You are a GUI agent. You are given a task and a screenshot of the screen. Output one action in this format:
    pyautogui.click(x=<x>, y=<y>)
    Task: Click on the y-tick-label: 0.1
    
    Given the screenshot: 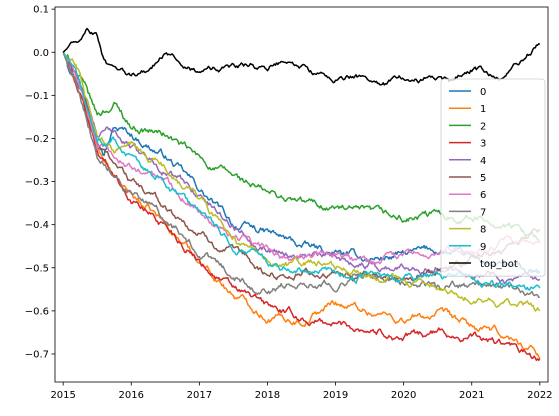 What is the action you would take?
    pyautogui.click(x=41, y=10)
    